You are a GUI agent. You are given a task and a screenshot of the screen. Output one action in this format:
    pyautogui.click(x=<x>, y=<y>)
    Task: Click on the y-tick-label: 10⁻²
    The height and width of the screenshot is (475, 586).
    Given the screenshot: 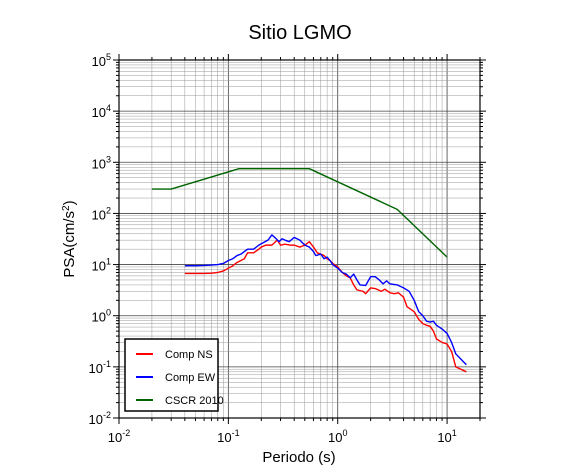 What is the action you would take?
    pyautogui.click(x=100, y=418)
    